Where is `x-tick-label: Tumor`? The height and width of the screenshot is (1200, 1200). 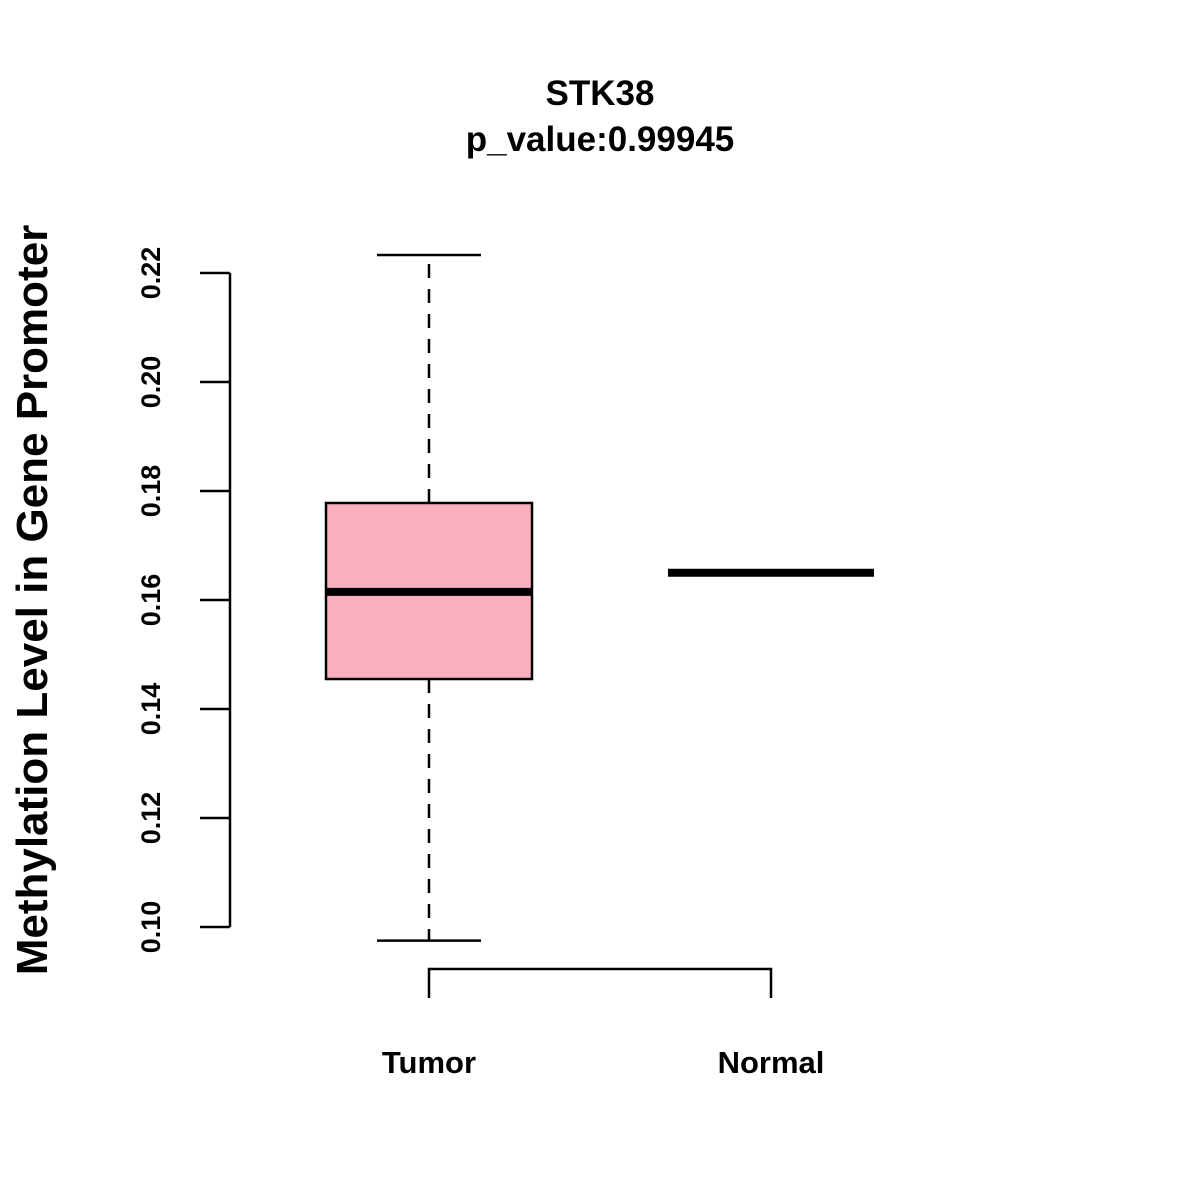 x-tick-label: Tumor is located at coordinates (429, 1062).